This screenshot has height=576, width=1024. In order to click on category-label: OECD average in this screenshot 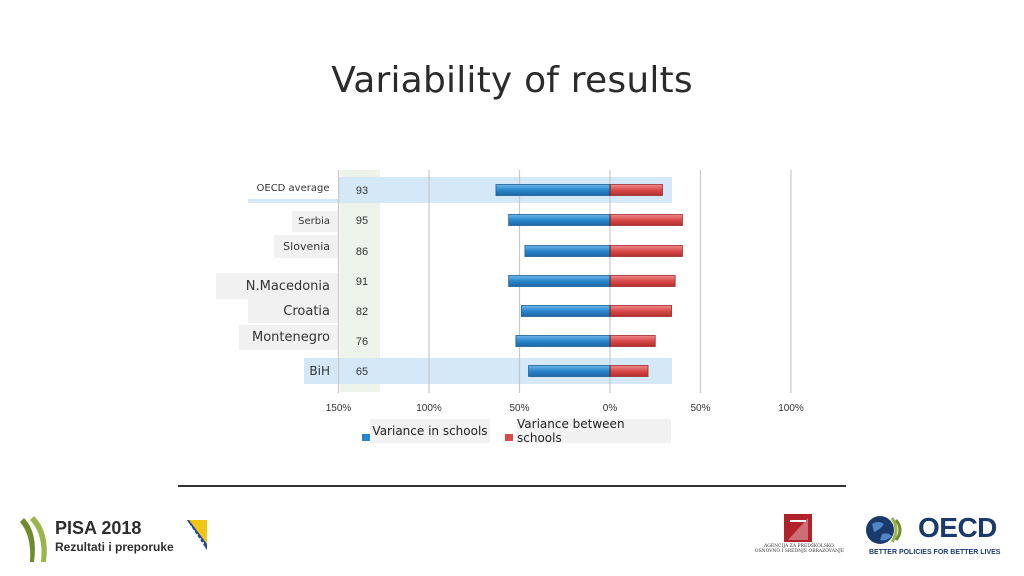, I will do `click(293, 188)`.